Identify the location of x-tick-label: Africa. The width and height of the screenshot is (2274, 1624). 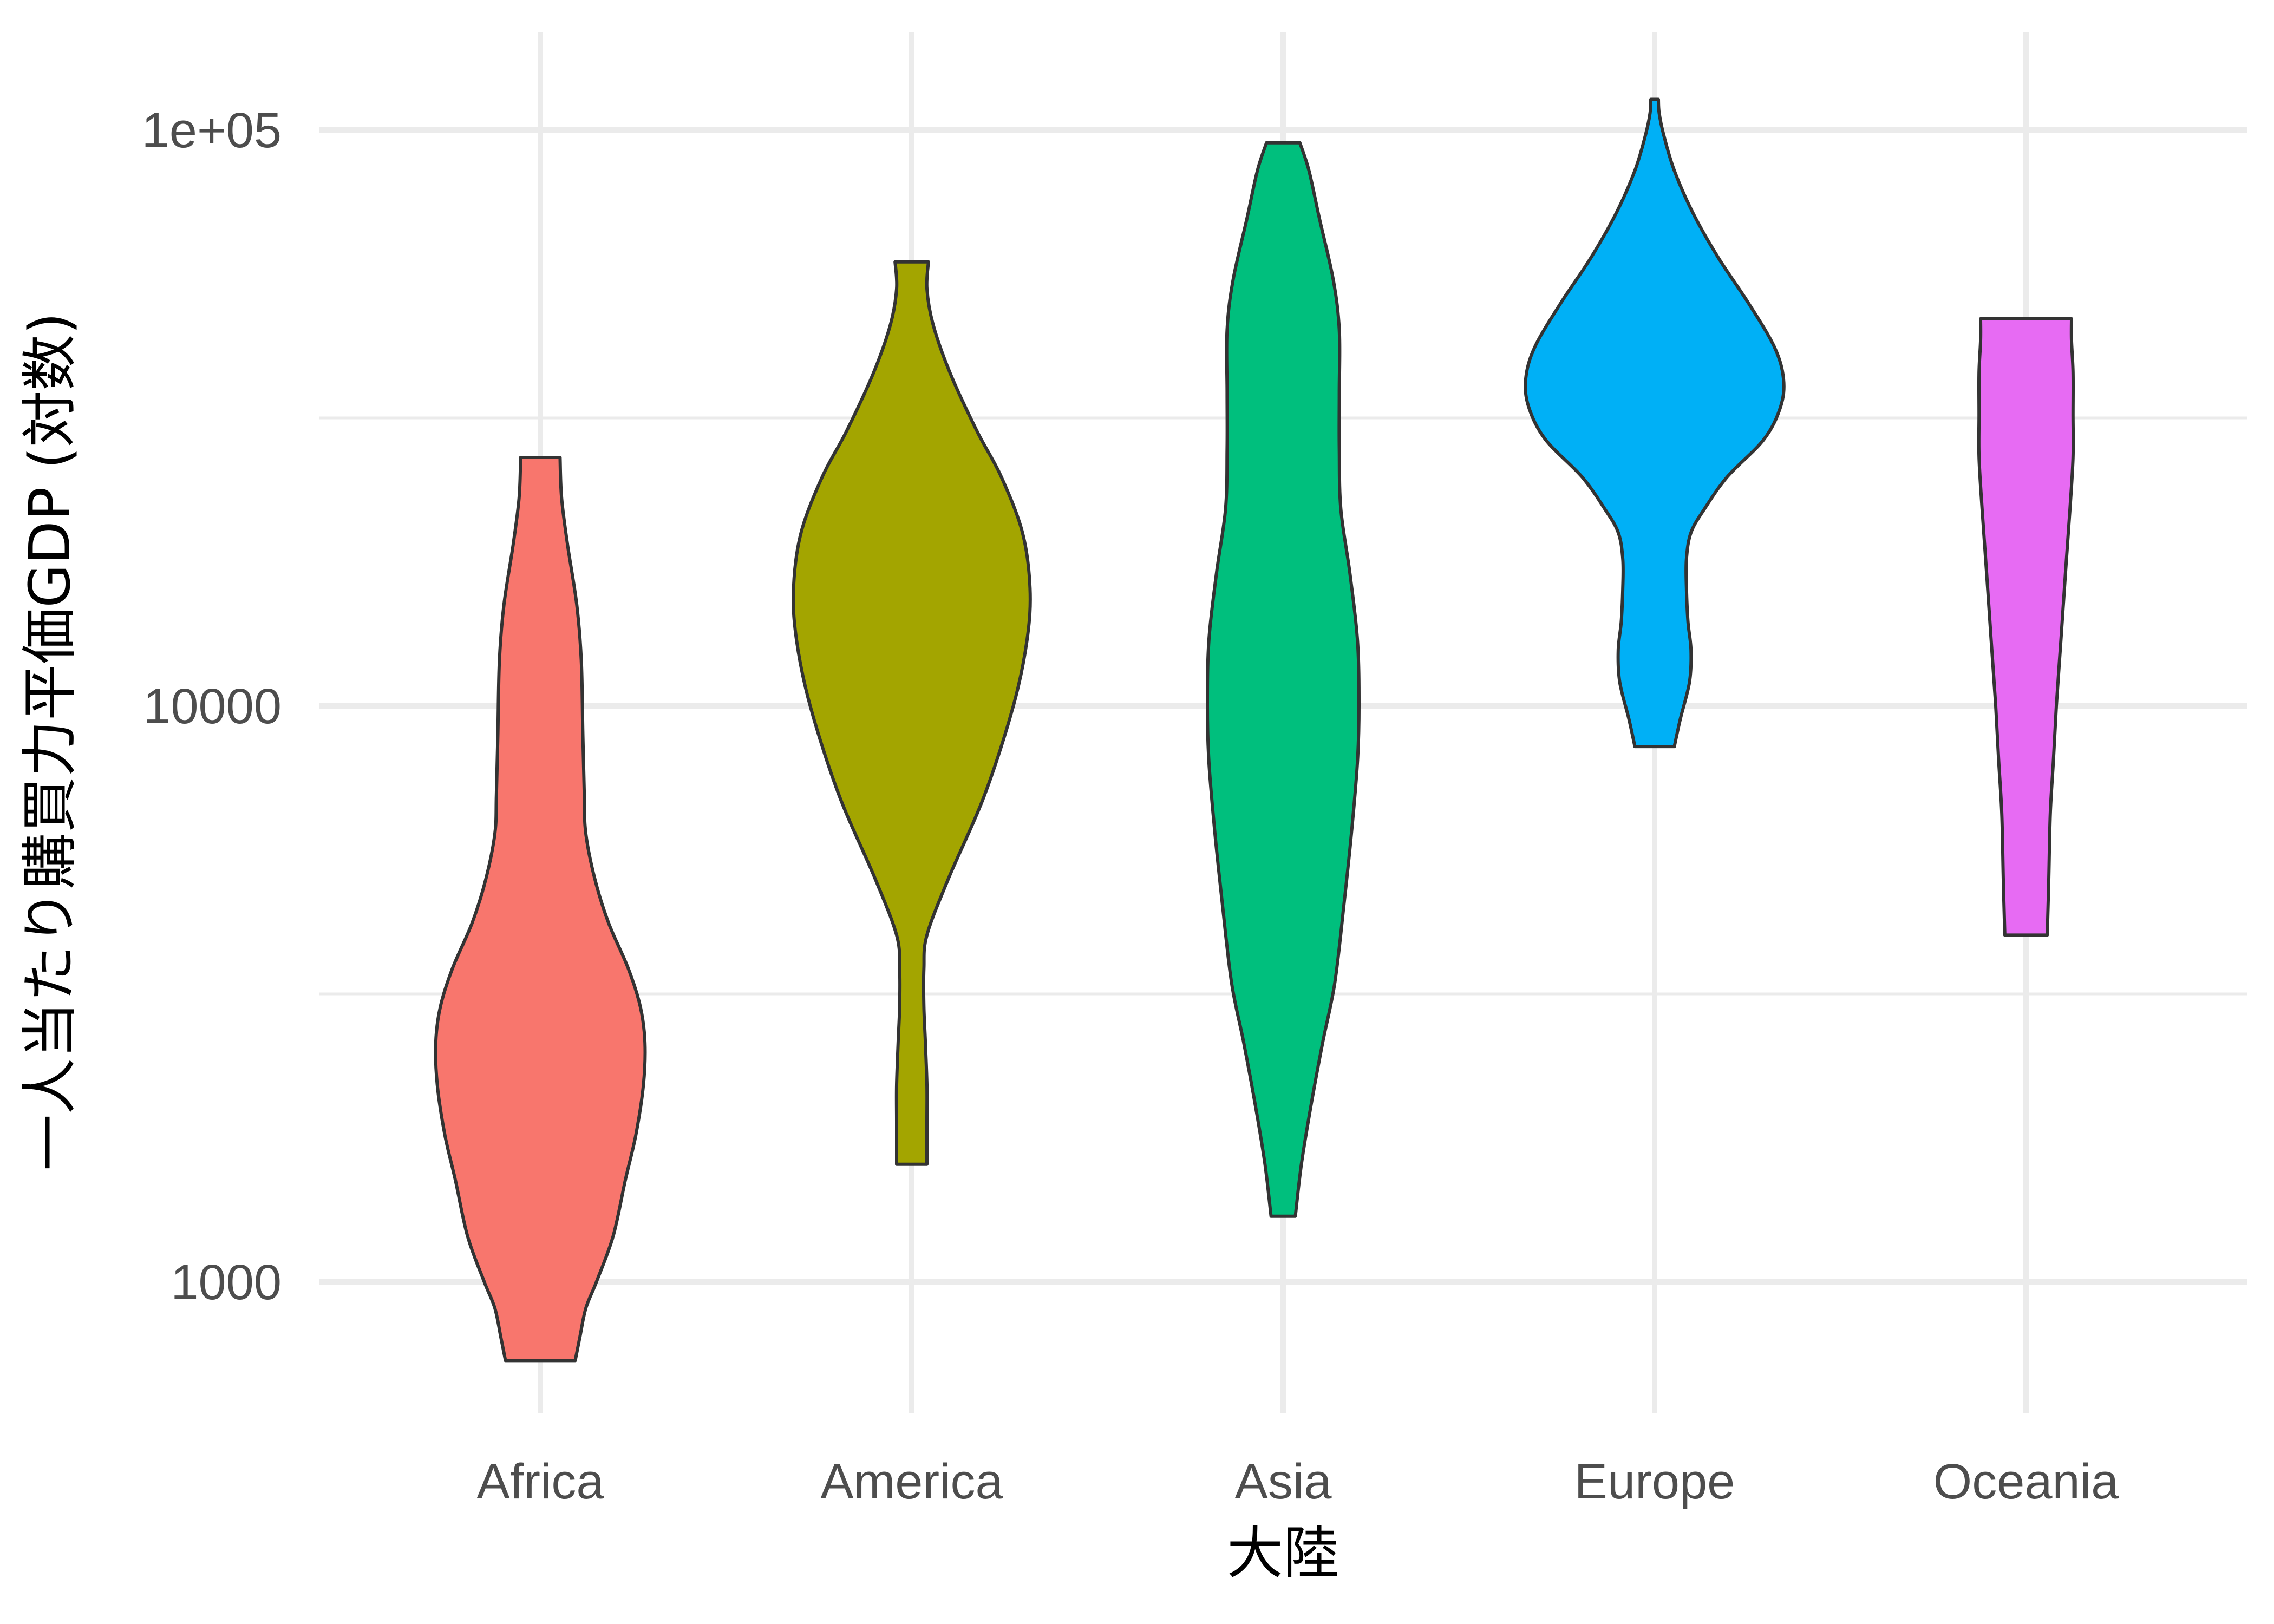
(540, 1481).